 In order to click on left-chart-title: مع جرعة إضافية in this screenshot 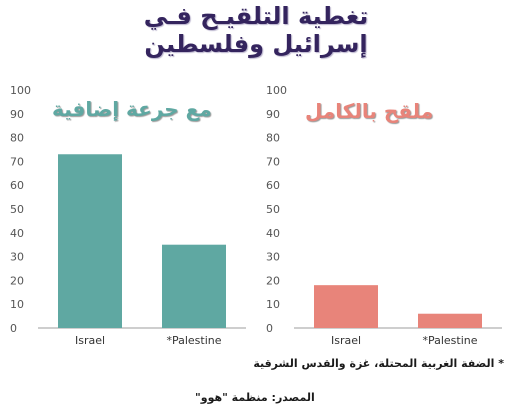, I will do `click(132, 109)`.